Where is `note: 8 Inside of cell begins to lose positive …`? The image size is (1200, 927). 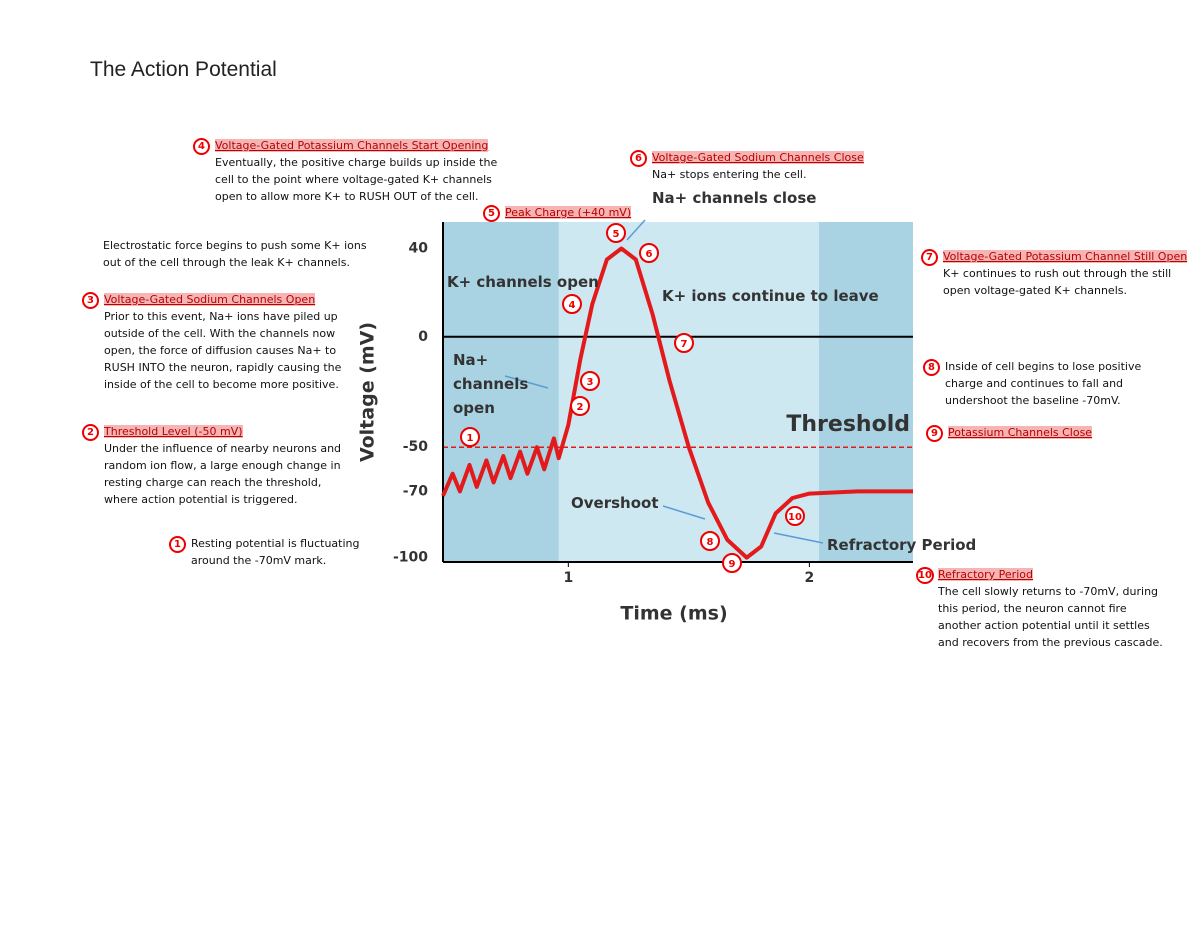 note: 8 Inside of cell begins to lose positive … is located at coordinates (1034, 383).